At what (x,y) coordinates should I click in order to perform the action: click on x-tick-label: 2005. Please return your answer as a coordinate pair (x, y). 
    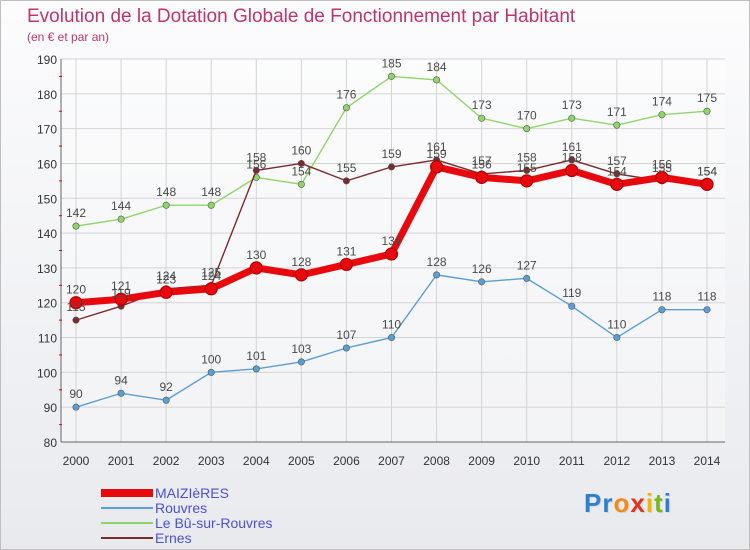
    Looking at the image, I should click on (301, 461).